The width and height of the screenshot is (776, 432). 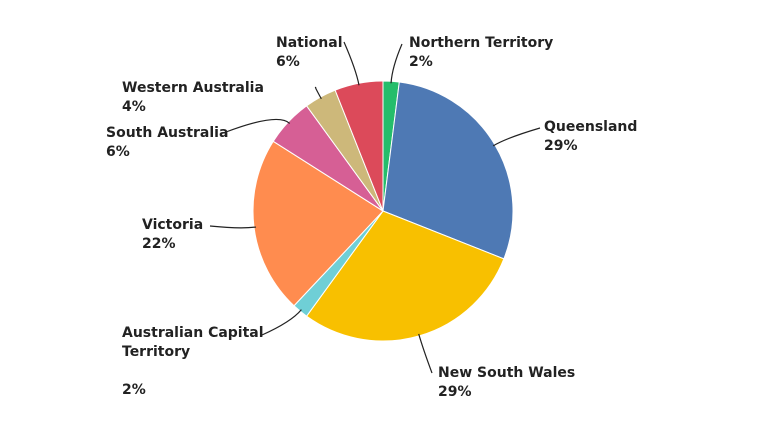 I want to click on value-label: 22%, so click(x=159, y=244).